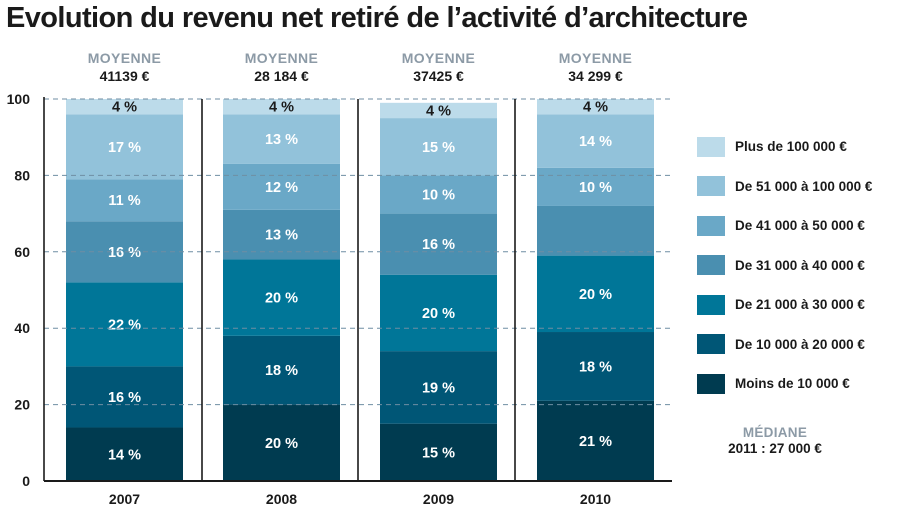 The width and height of the screenshot is (900, 510). I want to click on legend-item: De 51 000 à 100 000 €, so click(797, 187).